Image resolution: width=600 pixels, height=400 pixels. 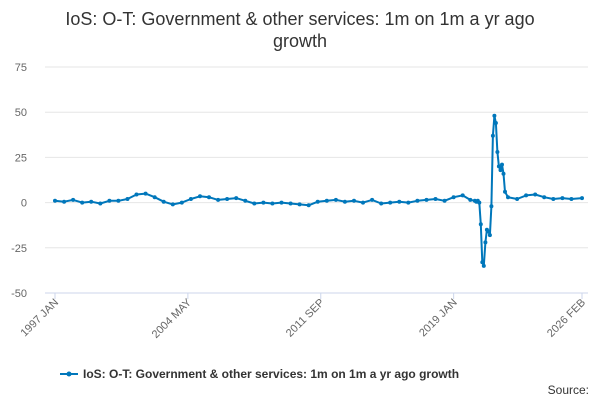 I want to click on y-tick-label: 50, so click(x=21, y=113).